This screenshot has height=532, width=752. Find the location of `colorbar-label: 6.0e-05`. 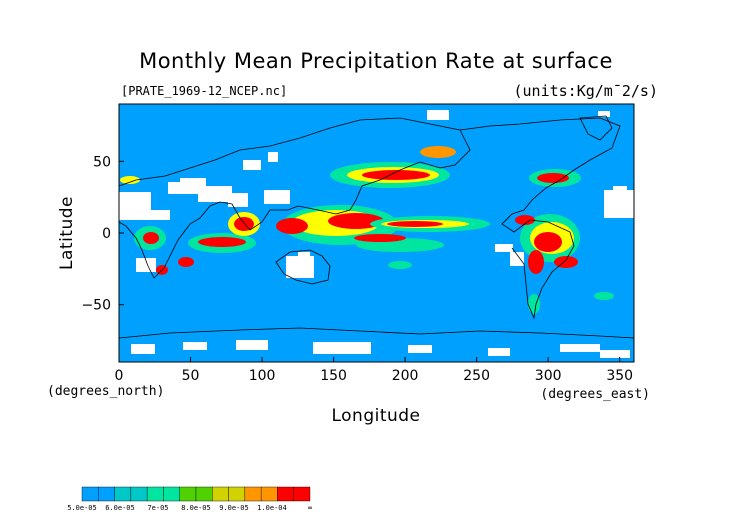

colorbar-label: 6.0e-05 is located at coordinates (120, 508).